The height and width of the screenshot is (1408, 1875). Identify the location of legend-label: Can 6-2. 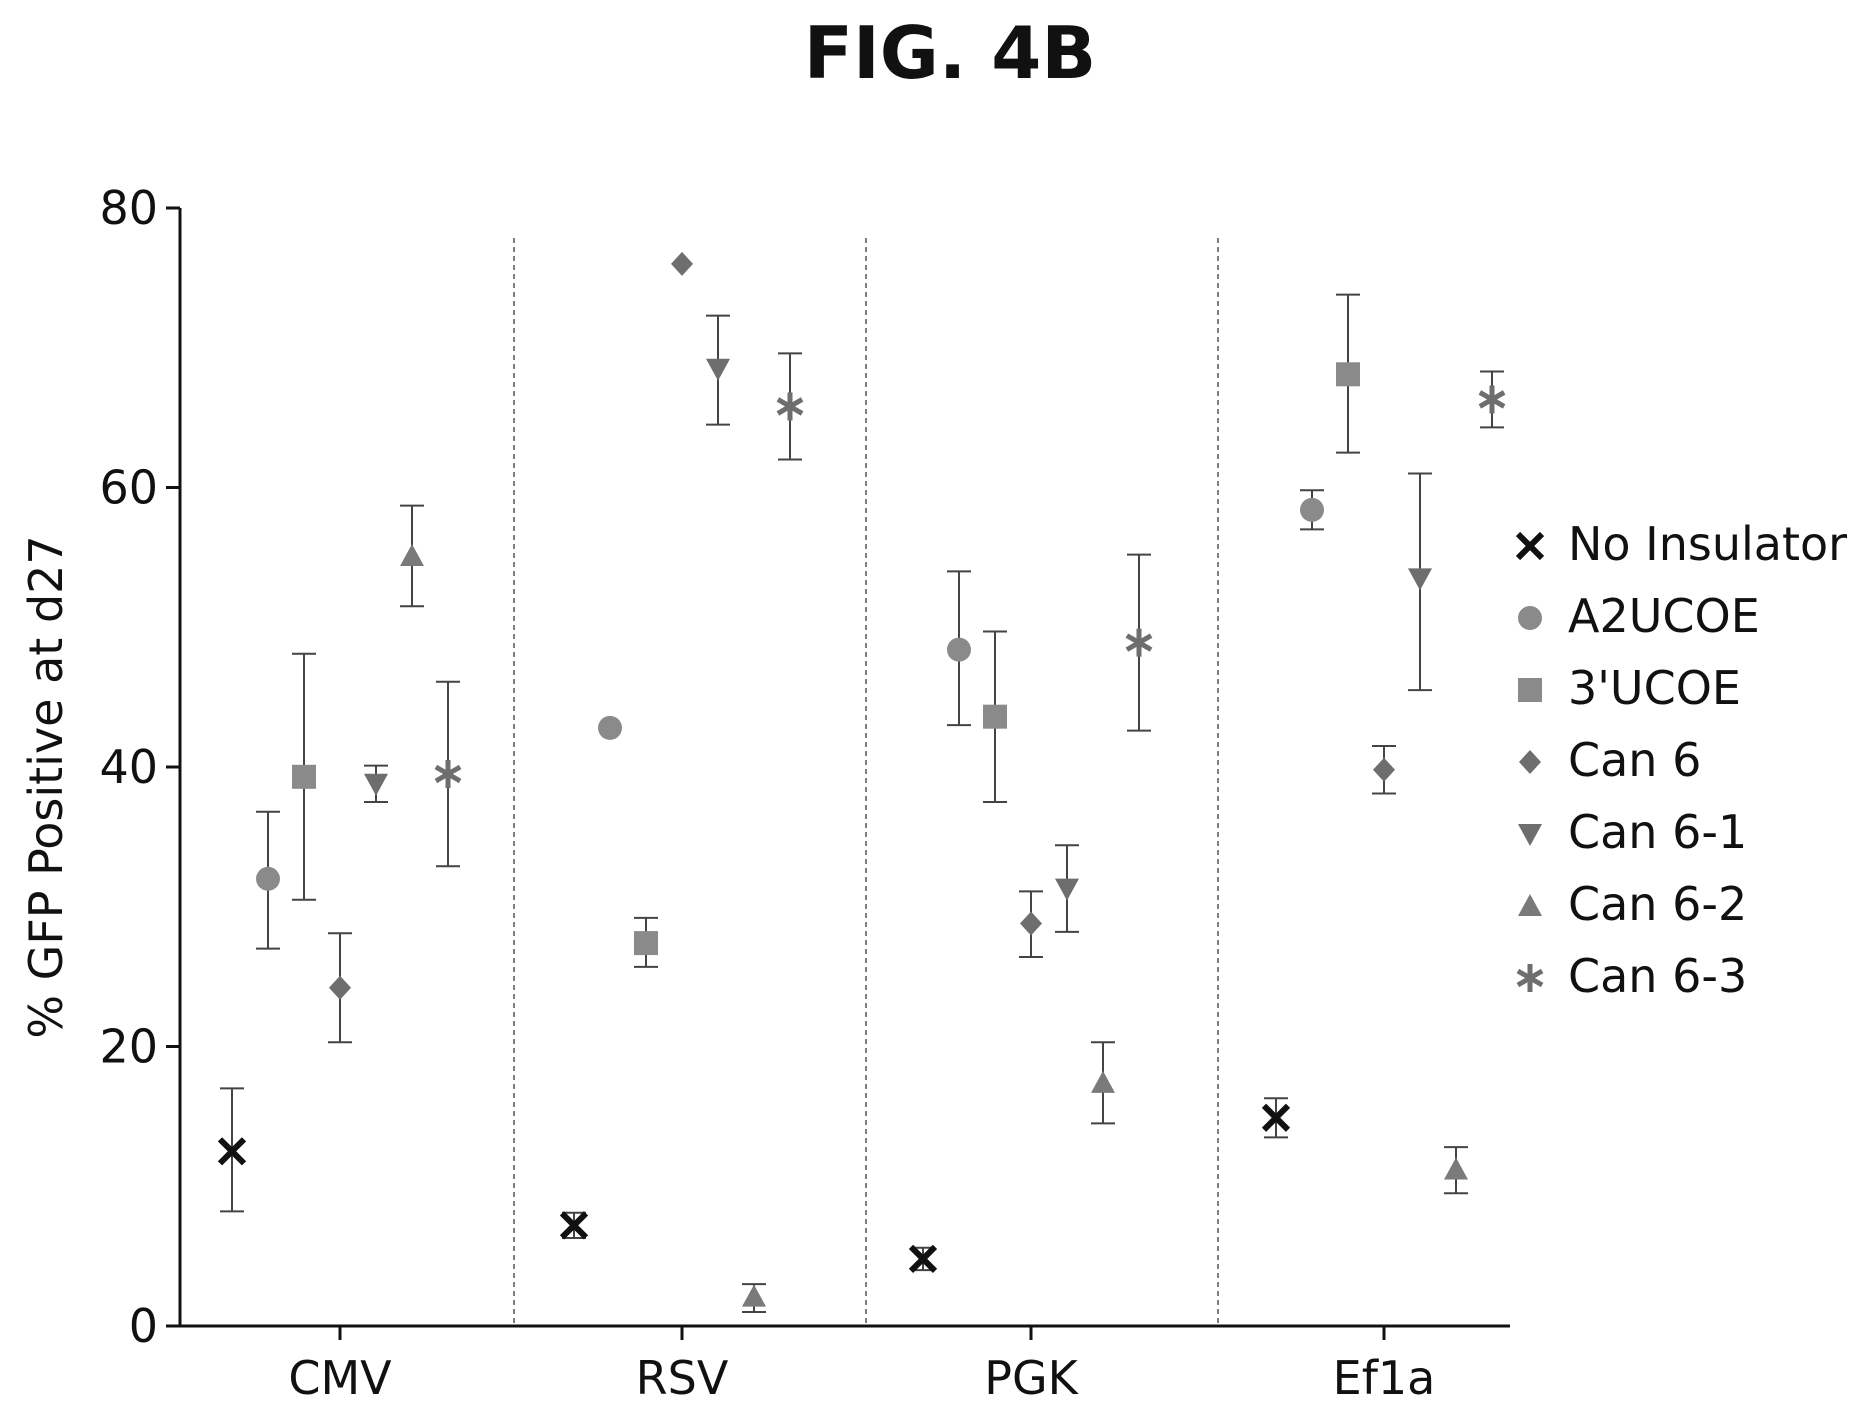
(1657, 904).